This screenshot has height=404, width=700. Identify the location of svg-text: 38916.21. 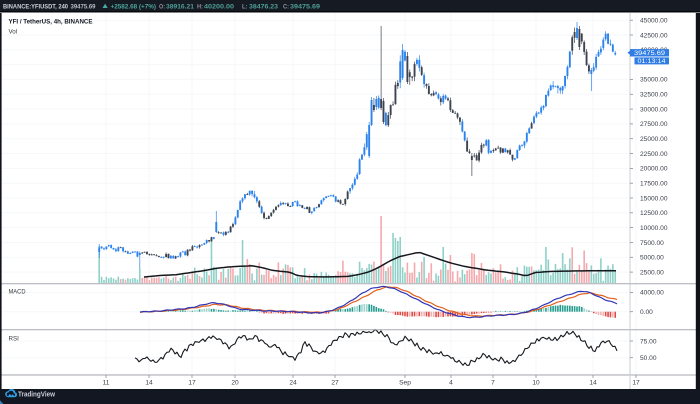
(180, 7).